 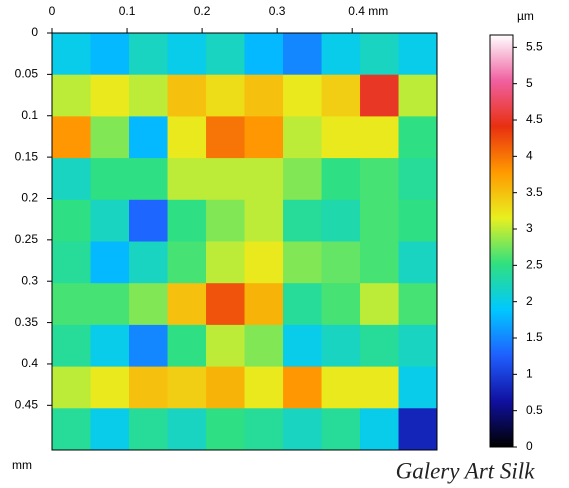 What do you see at coordinates (534, 47) in the screenshot?
I see `colorbar-tick-label: 5.5` at bounding box center [534, 47].